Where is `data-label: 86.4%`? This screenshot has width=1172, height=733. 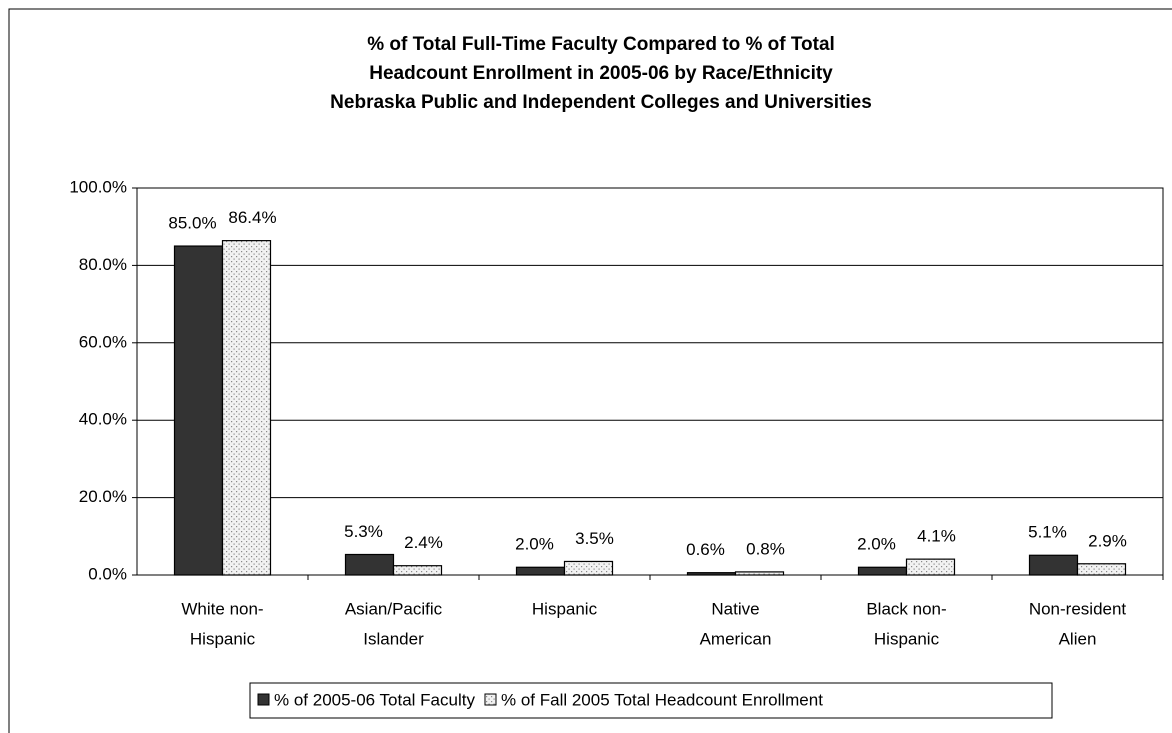
data-label: 86.4% is located at coordinates (252, 217).